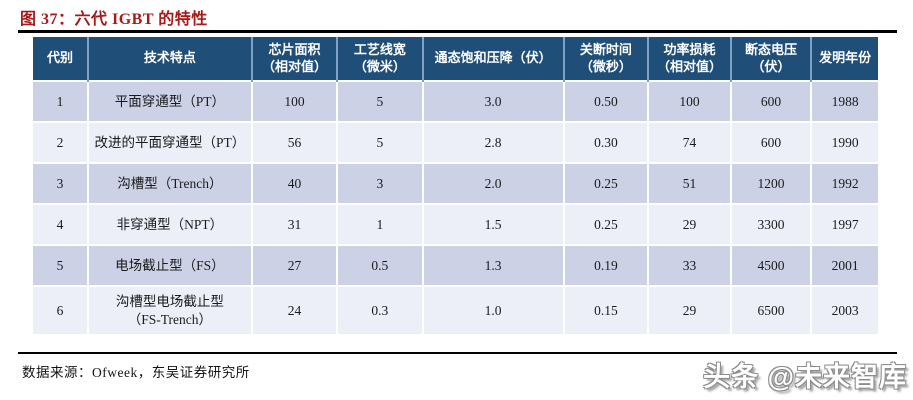  What do you see at coordinates (689, 142) in the screenshot?
I see `cell-power-loss: 74` at bounding box center [689, 142].